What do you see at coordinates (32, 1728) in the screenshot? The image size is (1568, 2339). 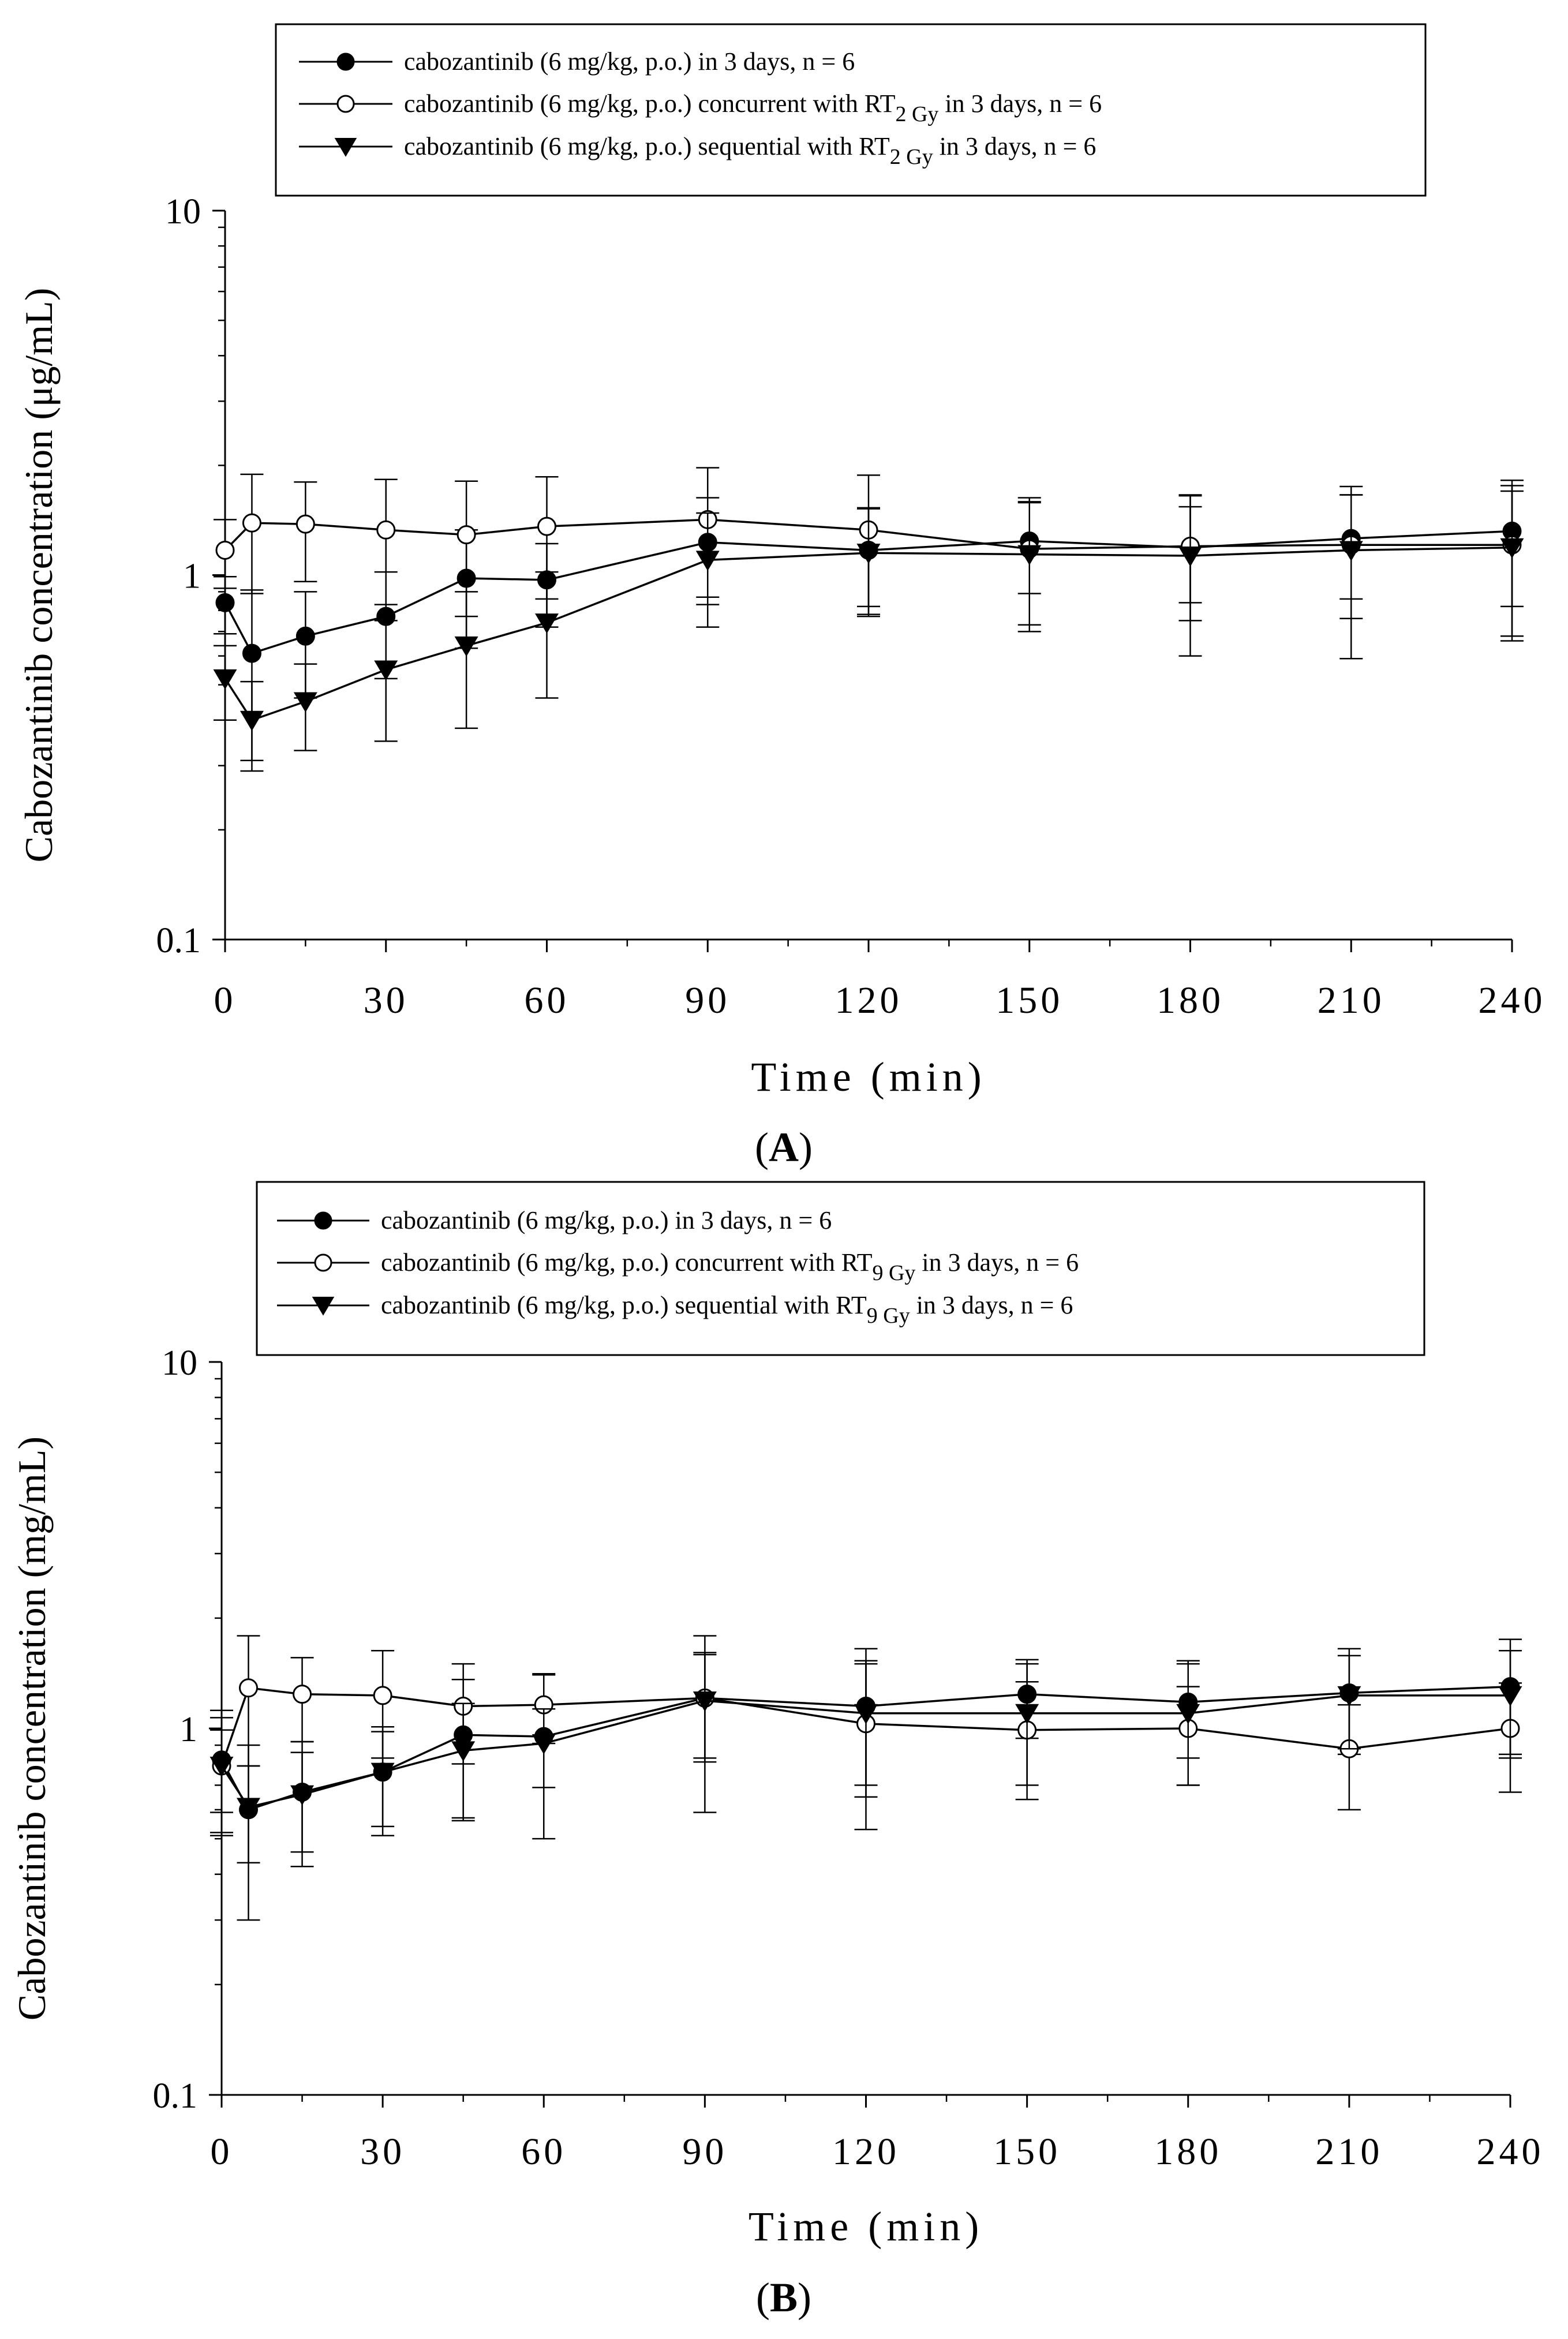 I see `y-axis-title: Cabozantinib concentration (mg/mL)` at bounding box center [32, 1728].